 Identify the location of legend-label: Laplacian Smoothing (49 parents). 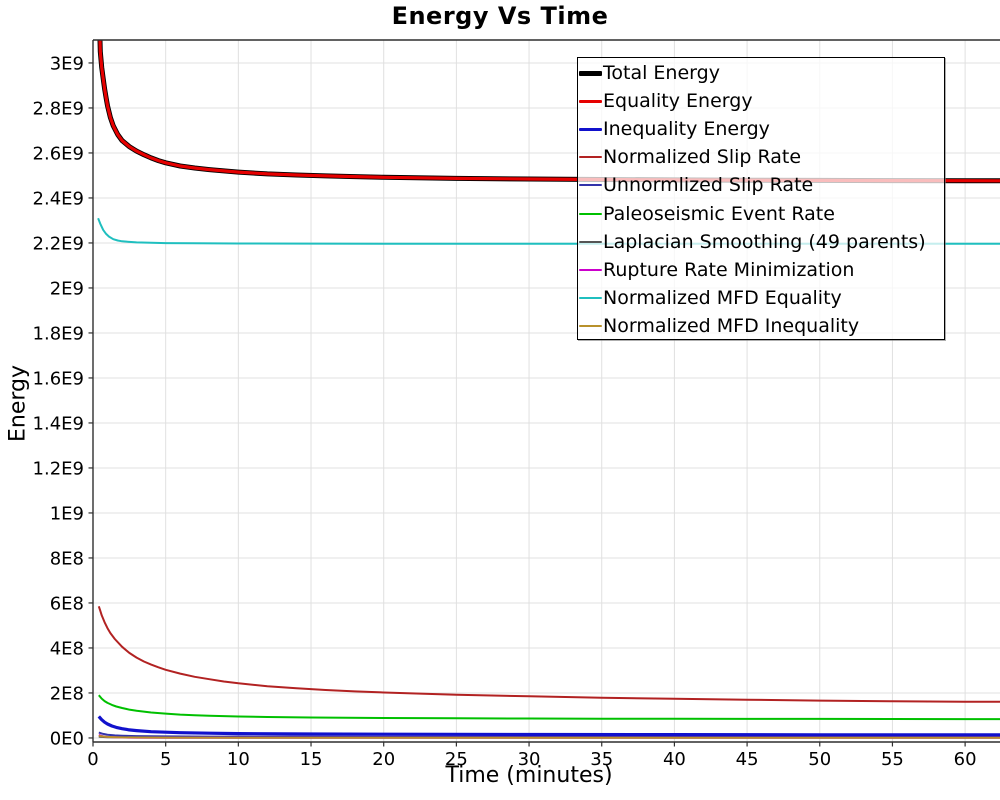
(764, 241).